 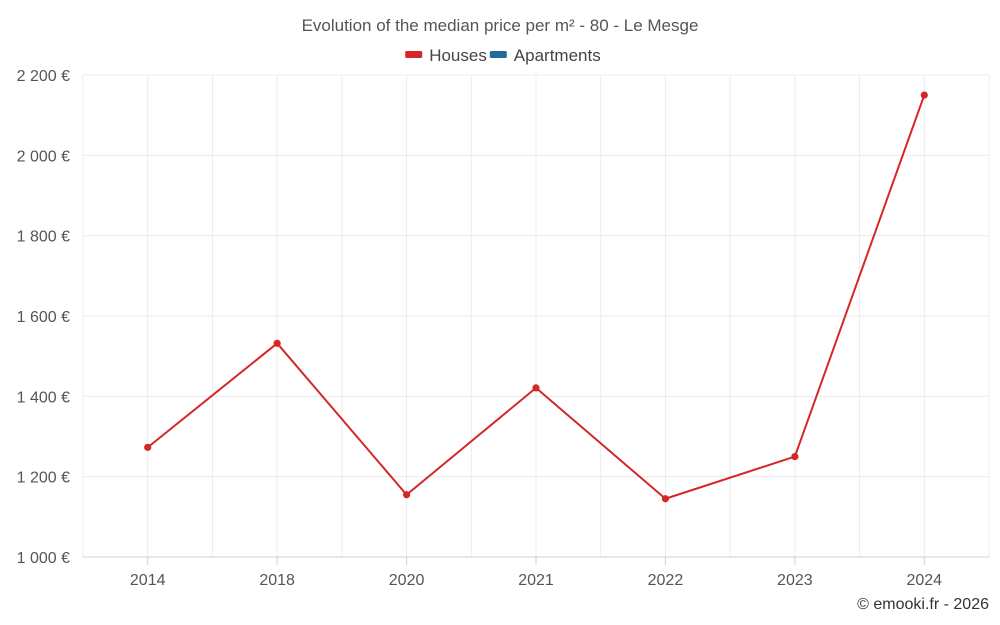 What do you see at coordinates (43, 478) in the screenshot?
I see `y-tick-label: 1 200 €` at bounding box center [43, 478].